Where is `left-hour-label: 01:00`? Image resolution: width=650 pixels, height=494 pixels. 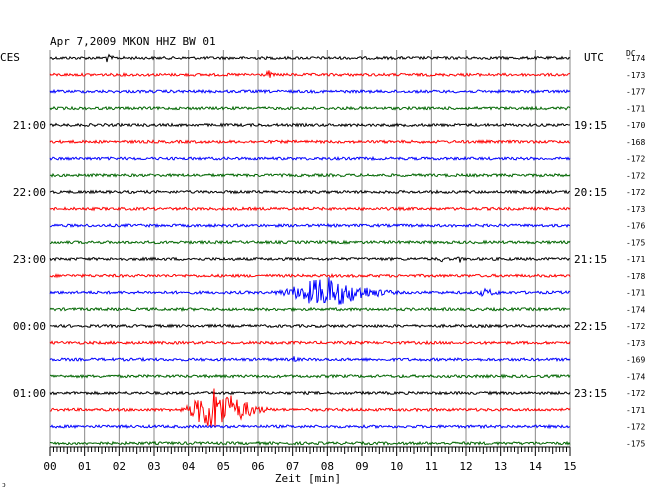
left-hour-label: 01:00 is located at coordinates (29, 393).